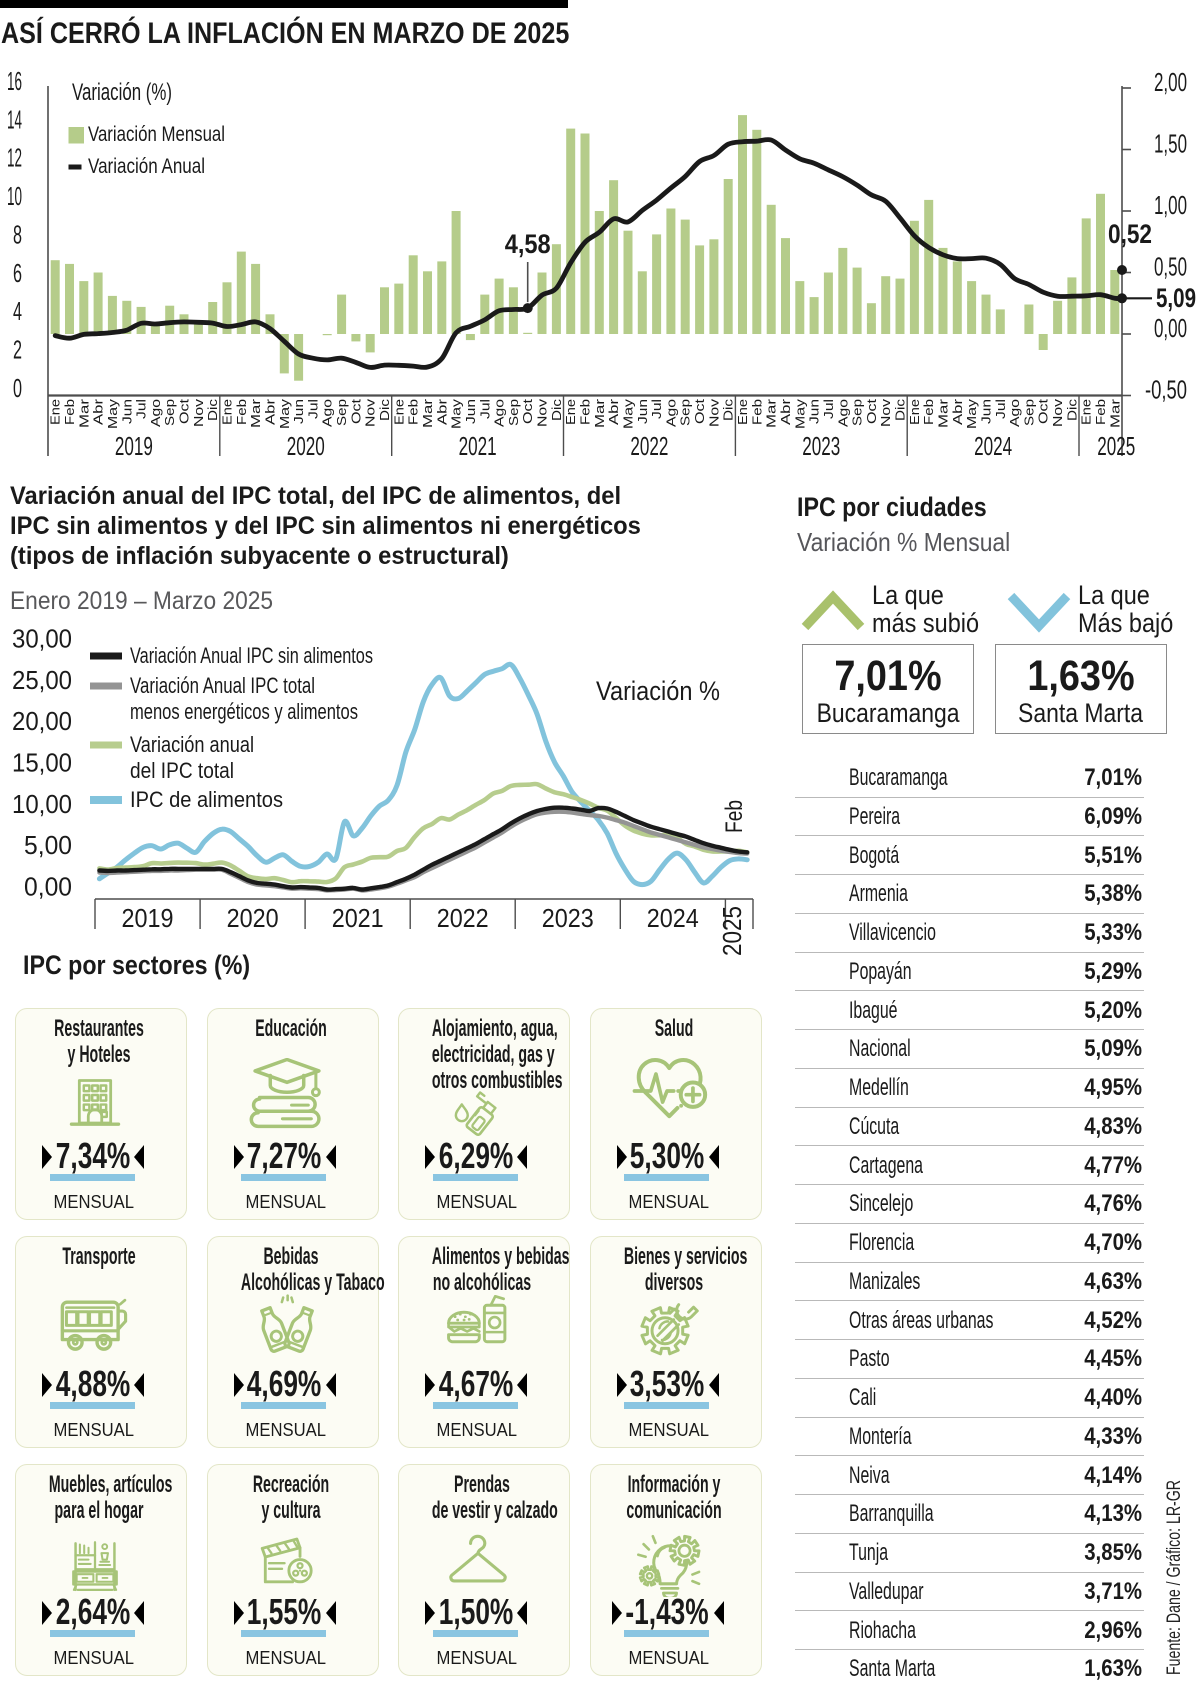 The width and height of the screenshot is (1200, 1696). Describe the element at coordinates (1170, 144) in the screenshot. I see `svg-text: 1,50` at that location.